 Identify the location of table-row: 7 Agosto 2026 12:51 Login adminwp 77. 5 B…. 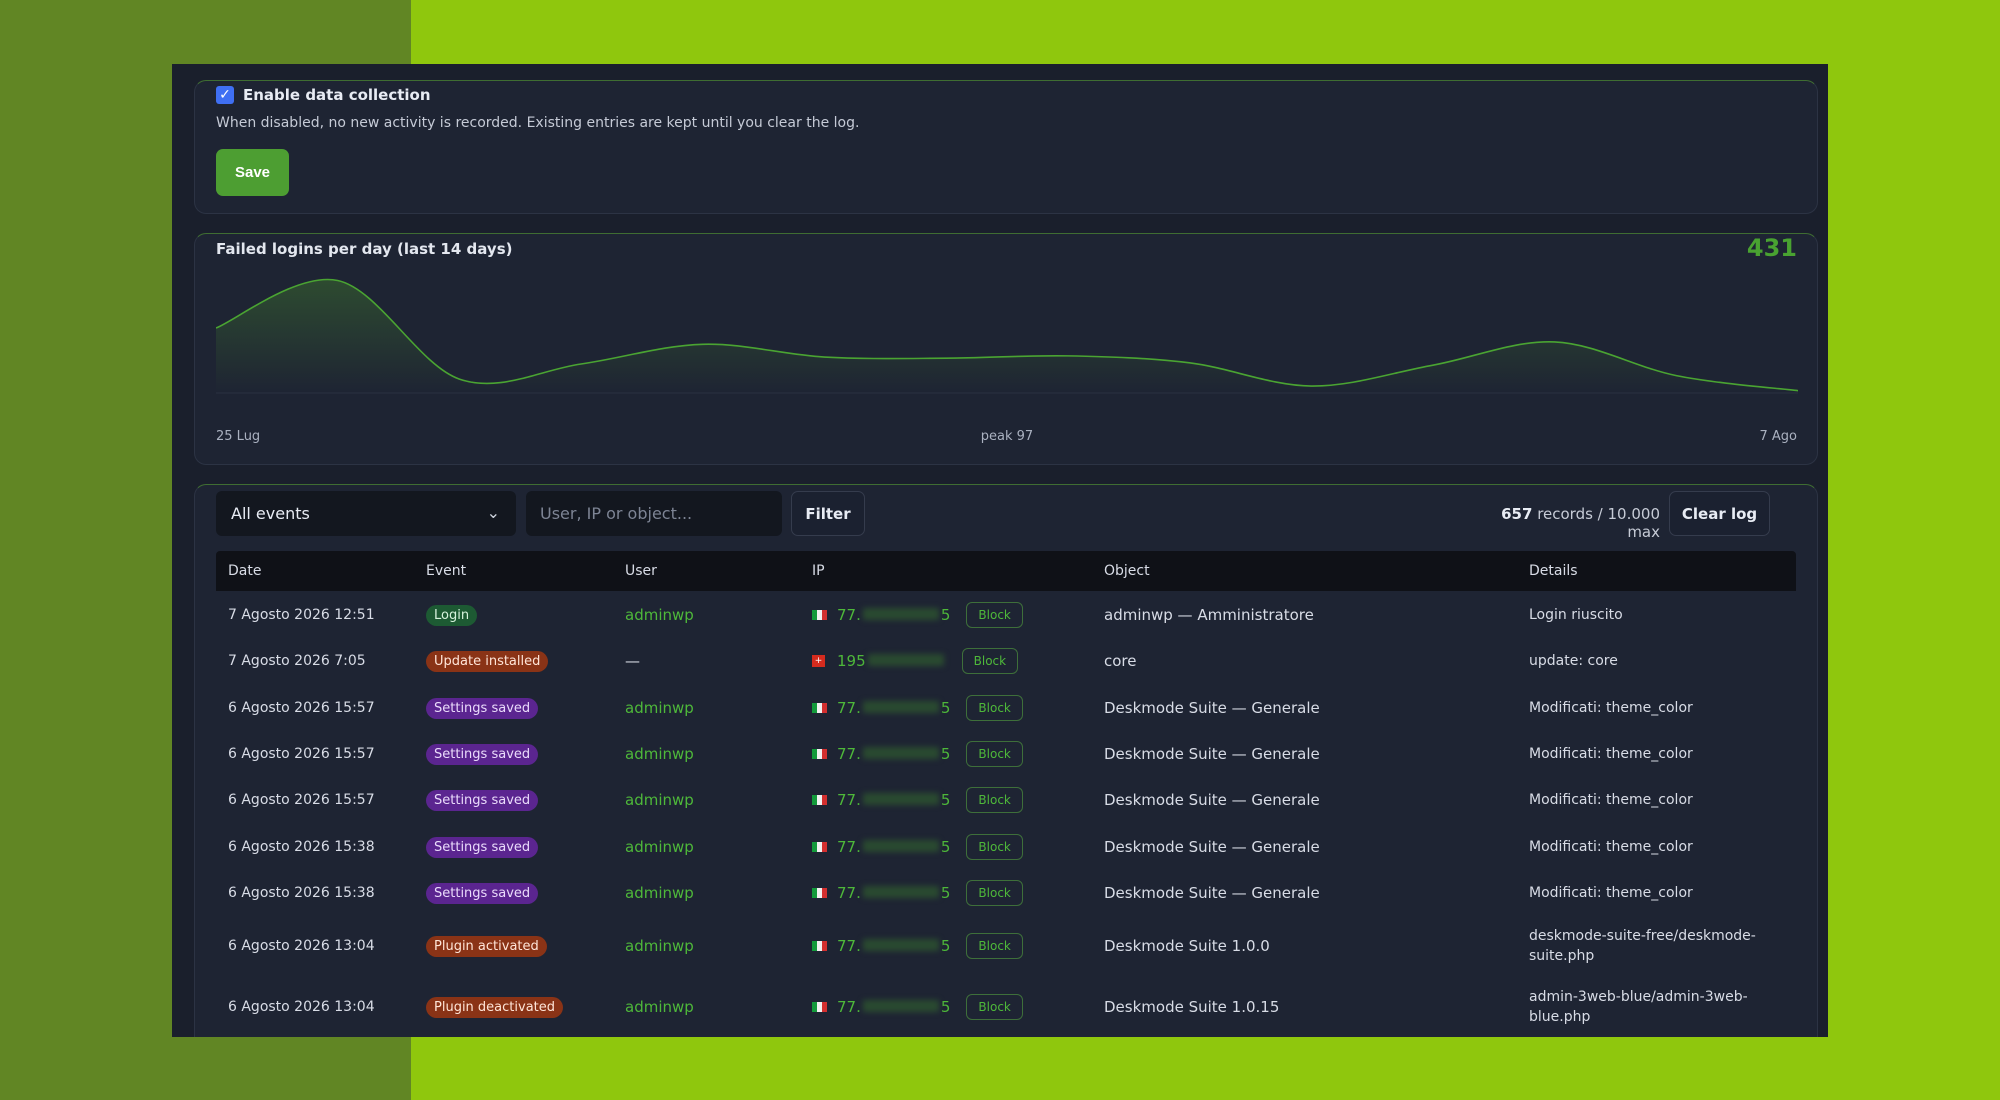
(1006, 614).